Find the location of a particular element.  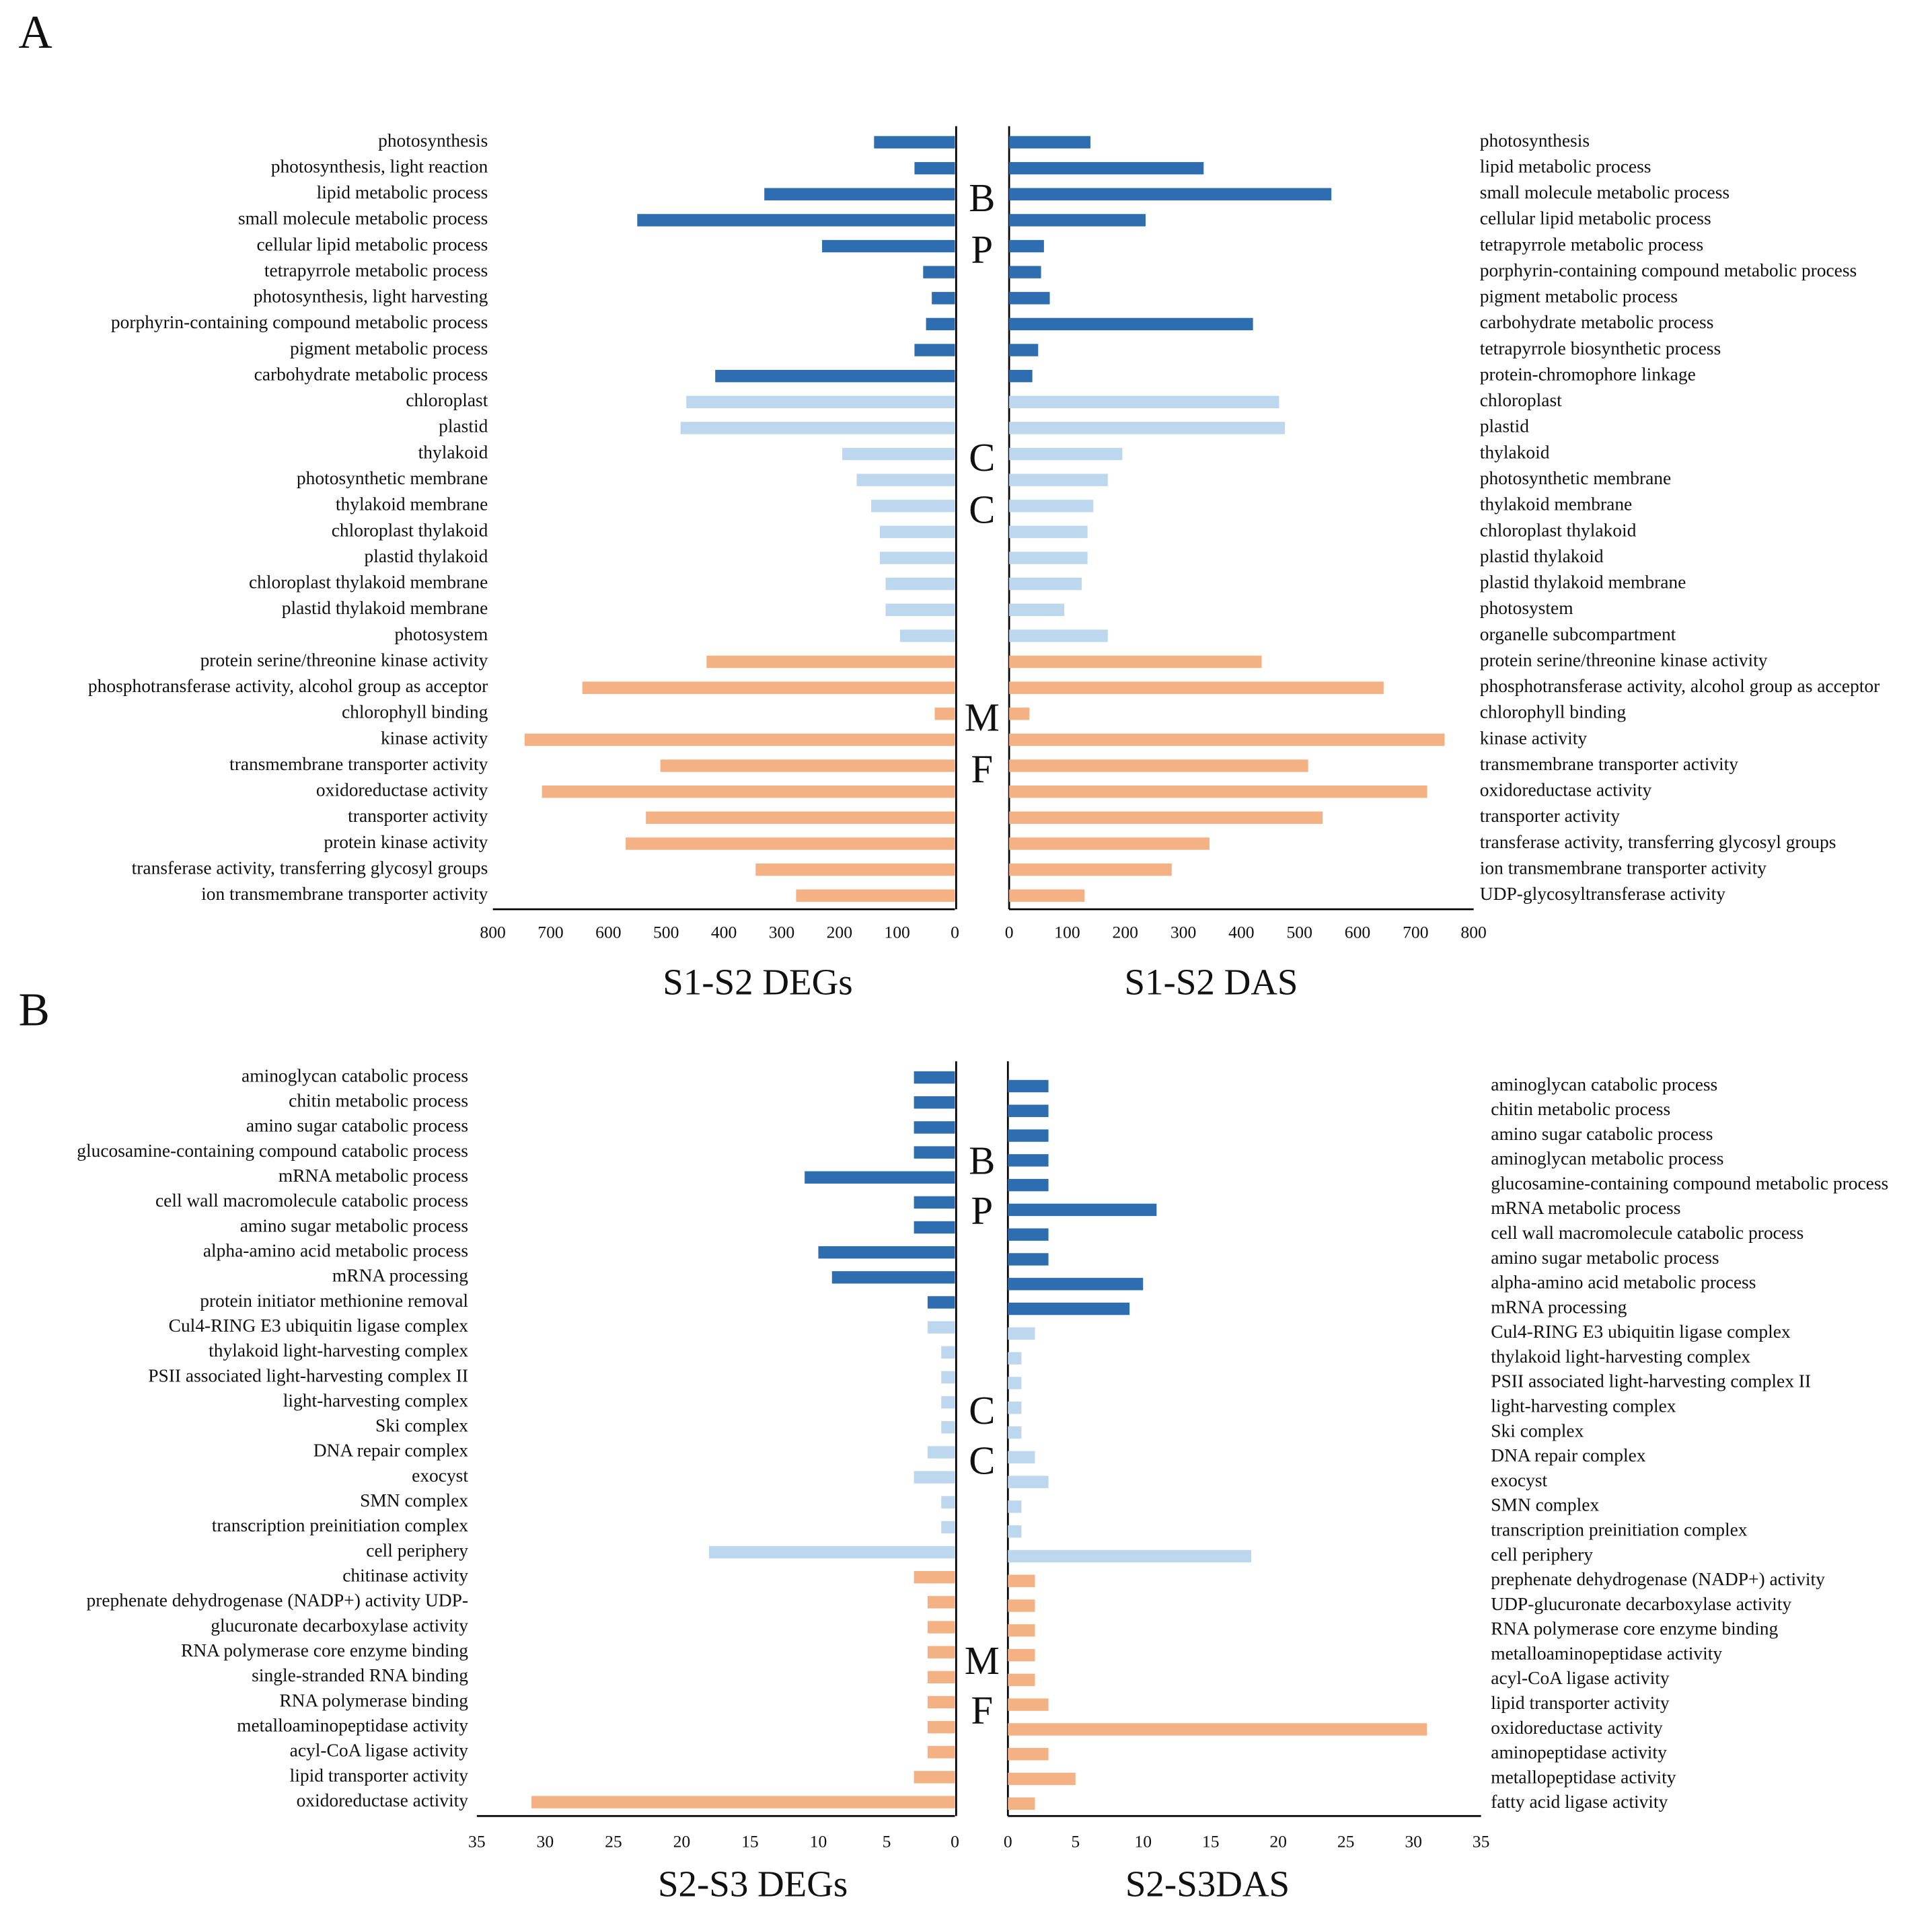

category-label: RNA polymerase core enzyme binding is located at coordinates (1634, 1628).